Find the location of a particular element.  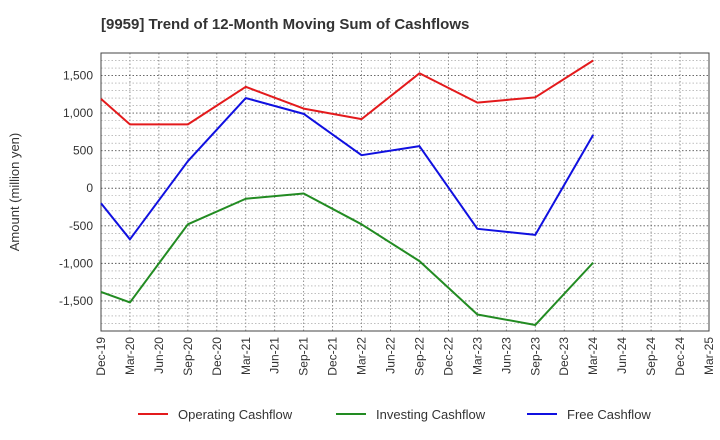

x-tick-label: Mar-22 is located at coordinates (362, 356).